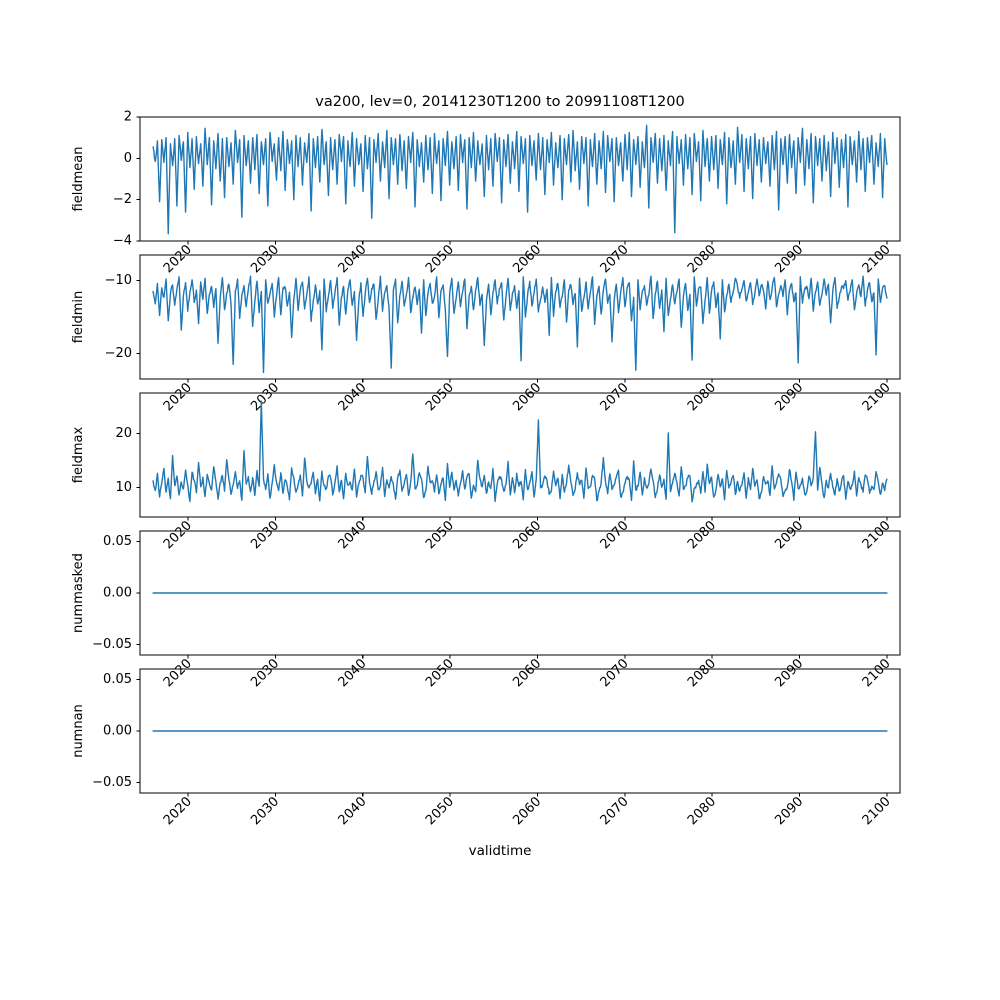 This screenshot has width=1000, height=1000. I want to click on y-tick-label: −10, so click(118, 280).